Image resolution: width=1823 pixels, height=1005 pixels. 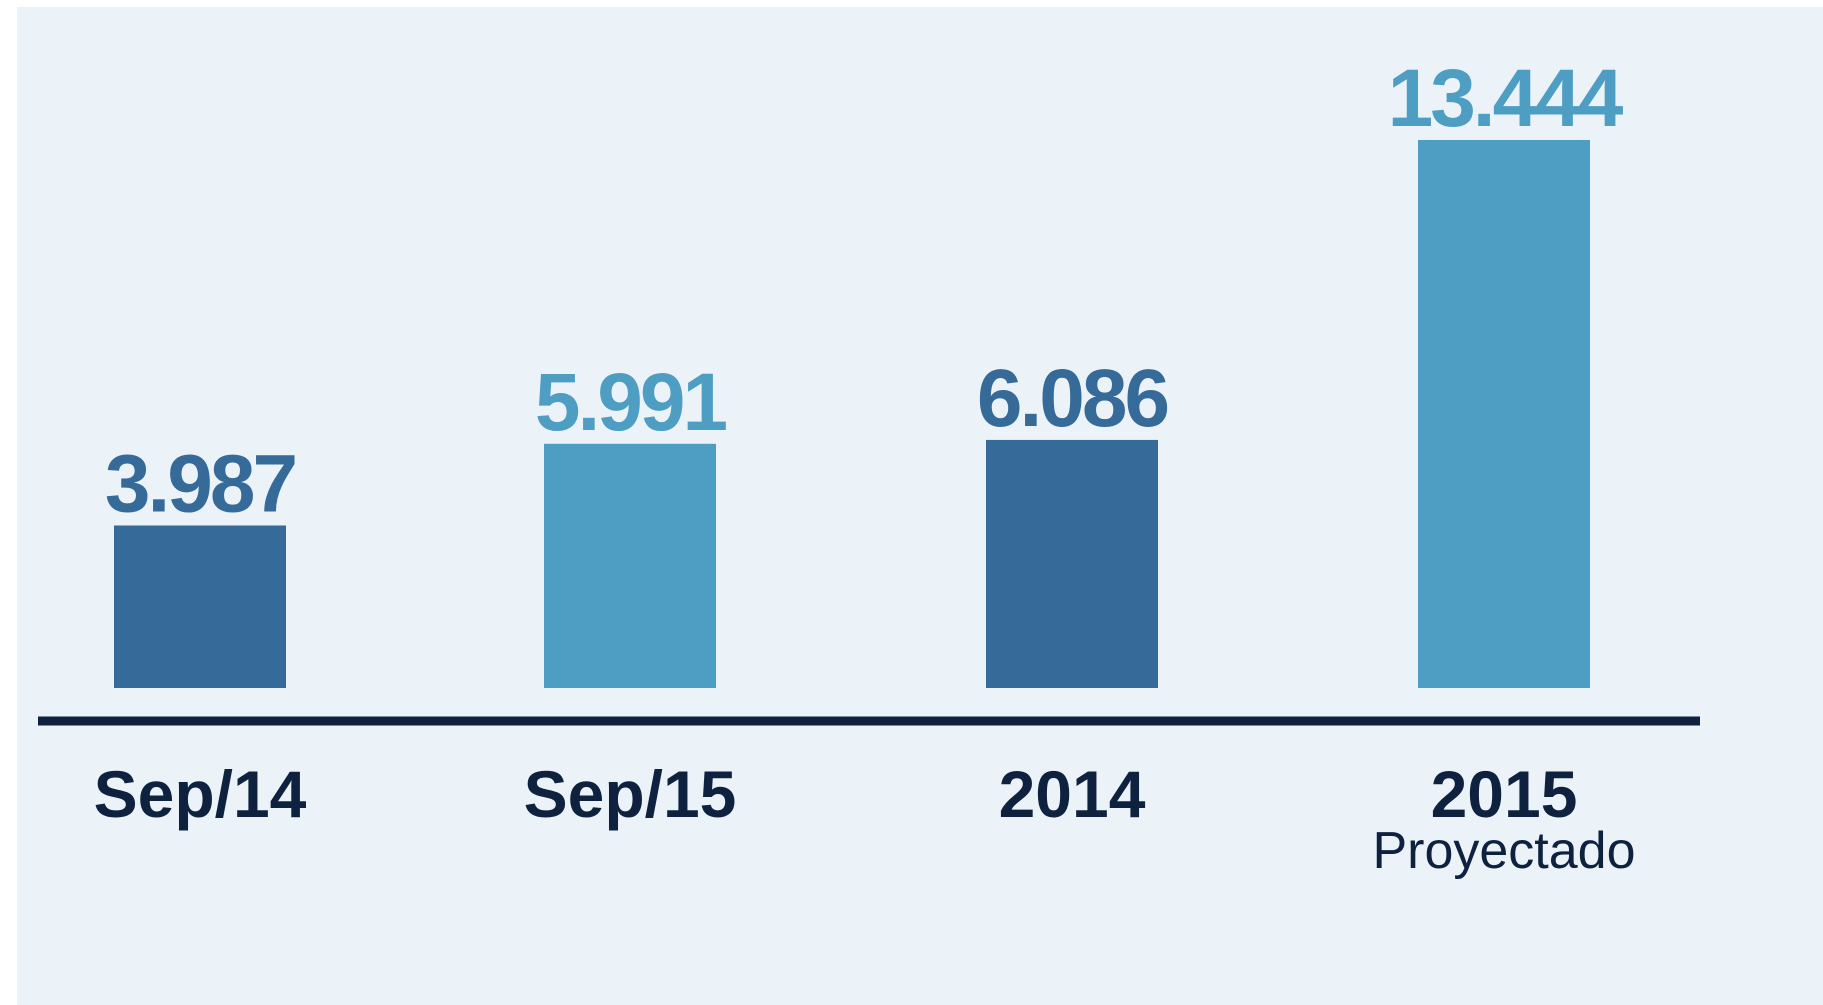 What do you see at coordinates (631, 402) in the screenshot?
I see `value-label: 5.991` at bounding box center [631, 402].